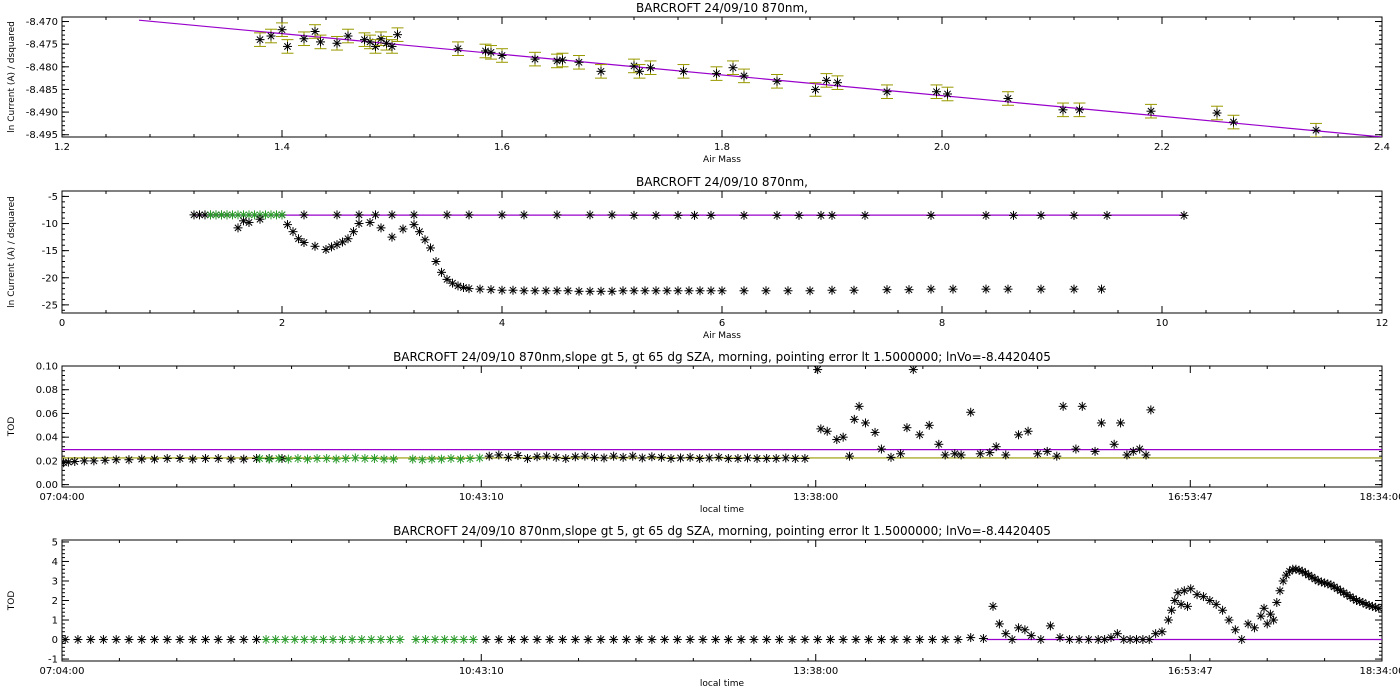  I want to click on x-tick-label: 2.2, so click(1162, 147).